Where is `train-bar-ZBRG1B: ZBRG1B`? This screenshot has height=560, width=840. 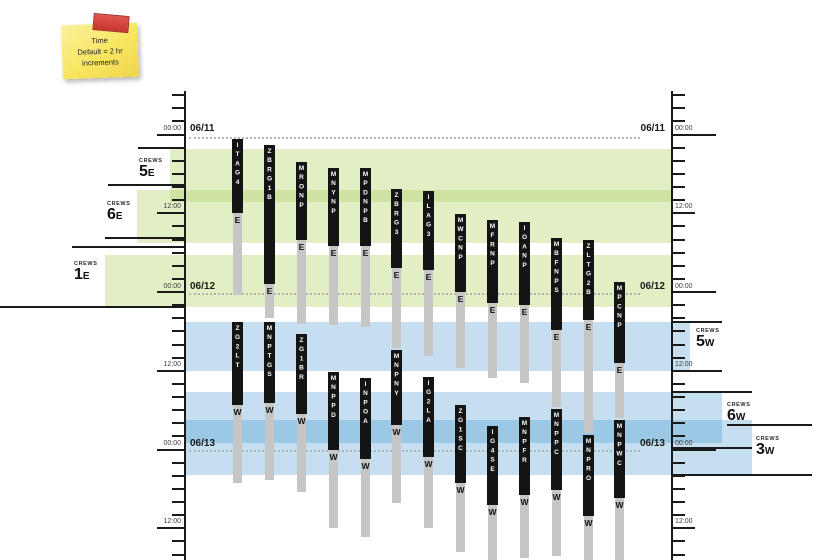 train-bar-ZBRG1B: ZBRG1B is located at coordinates (269, 214).